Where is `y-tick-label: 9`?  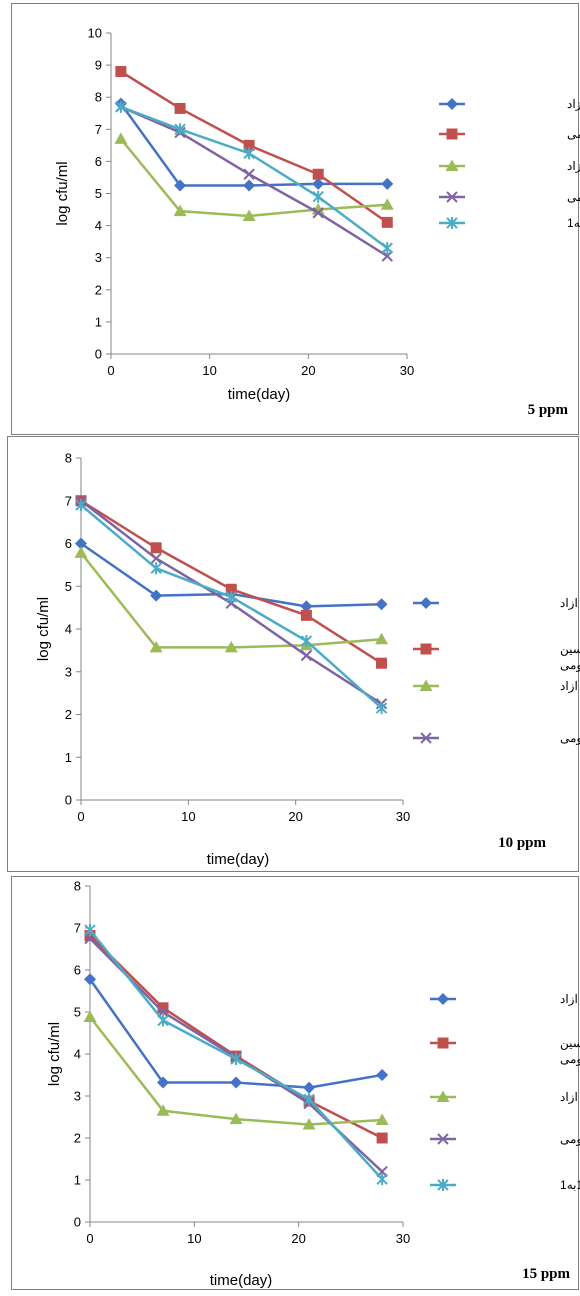 y-tick-label: 9 is located at coordinates (98, 65).